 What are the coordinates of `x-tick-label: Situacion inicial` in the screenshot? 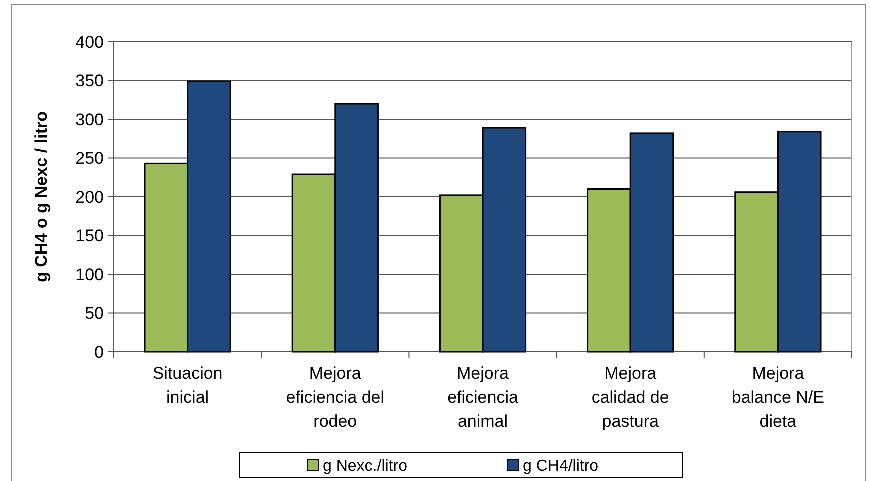 It's located at (187, 385).